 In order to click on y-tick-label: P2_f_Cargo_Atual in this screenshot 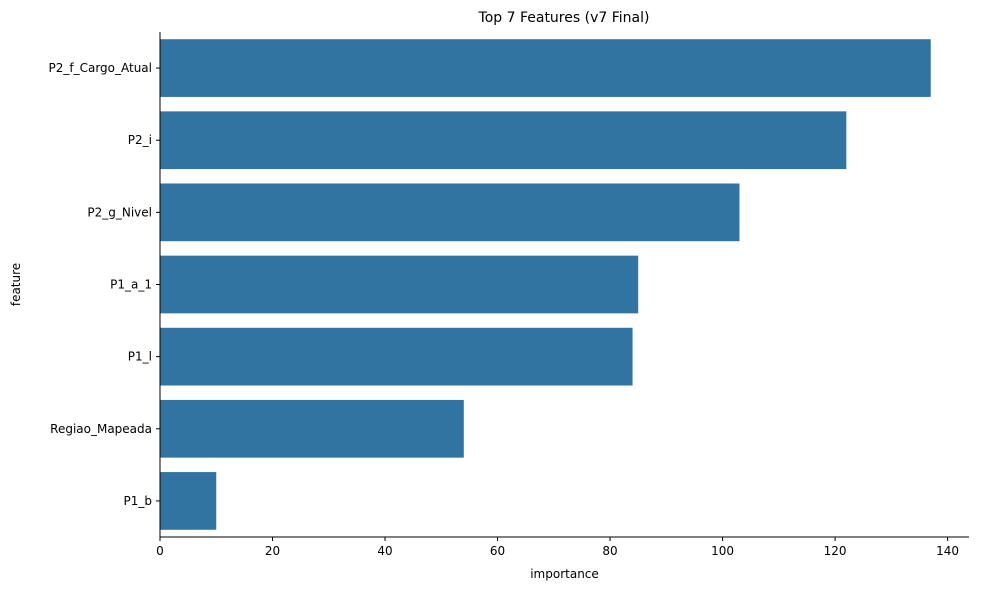, I will do `click(100, 68)`.